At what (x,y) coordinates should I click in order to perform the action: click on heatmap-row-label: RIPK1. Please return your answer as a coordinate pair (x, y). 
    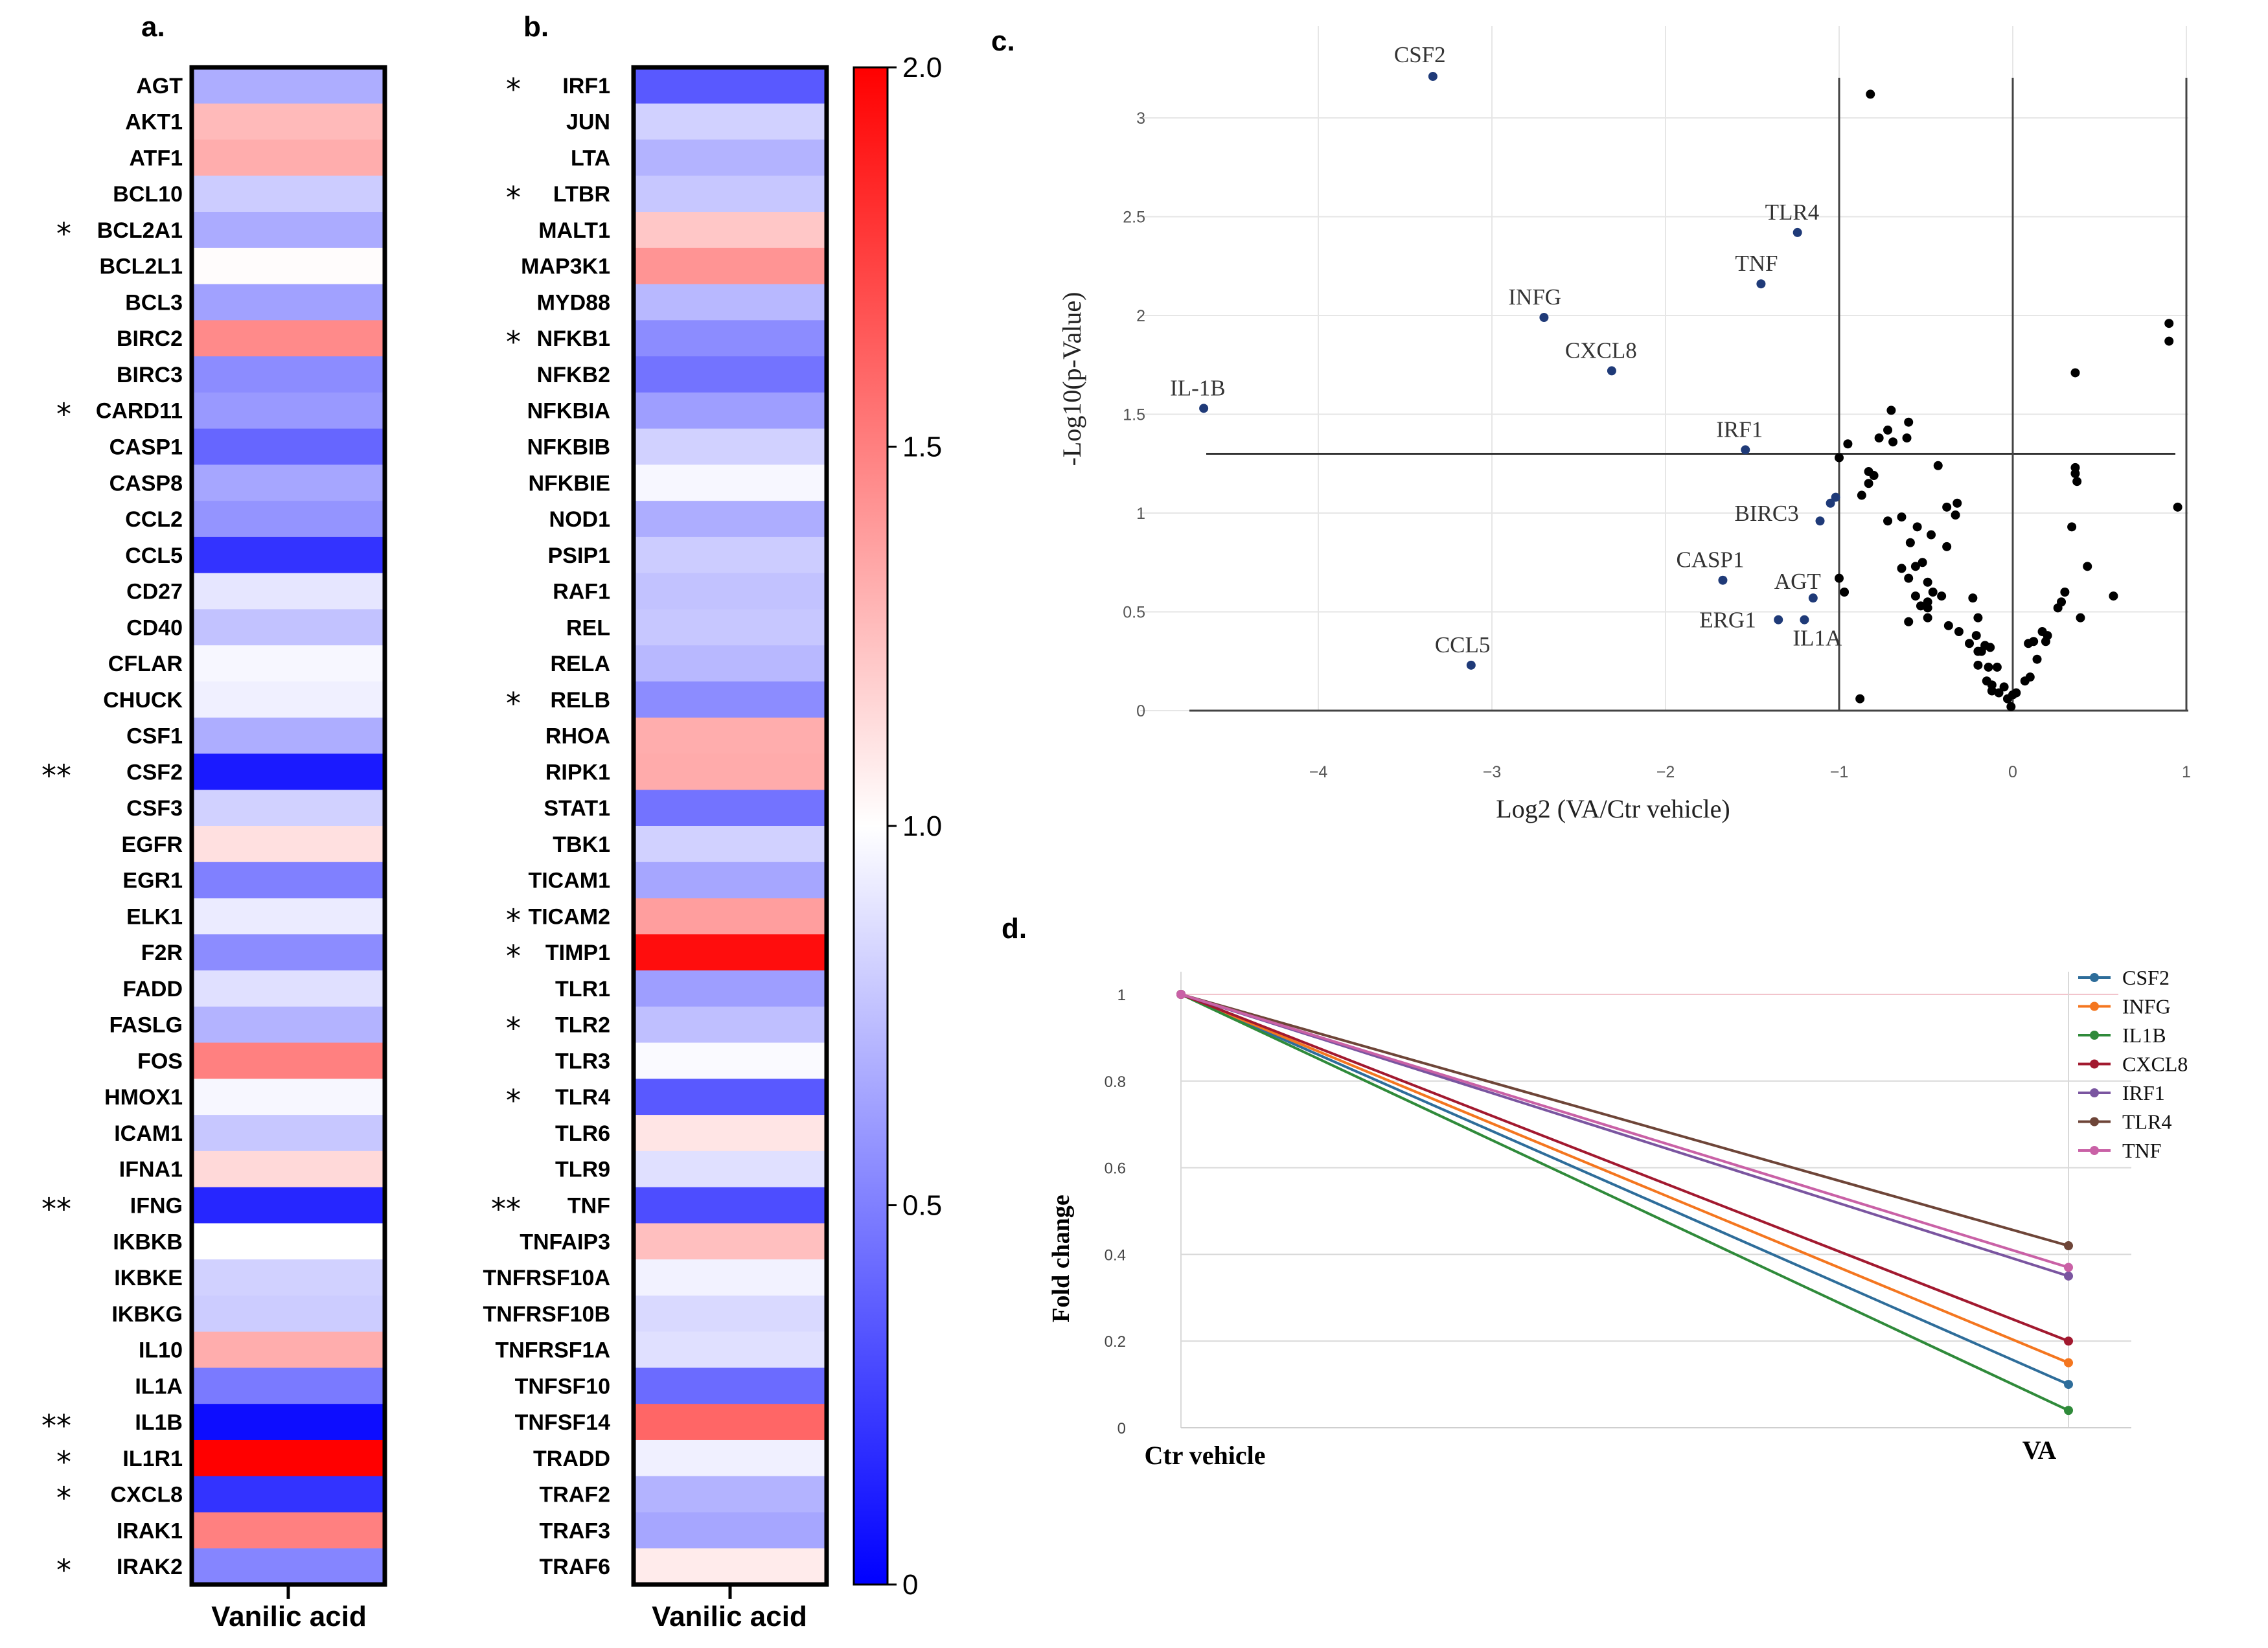
    Looking at the image, I should click on (577, 772).